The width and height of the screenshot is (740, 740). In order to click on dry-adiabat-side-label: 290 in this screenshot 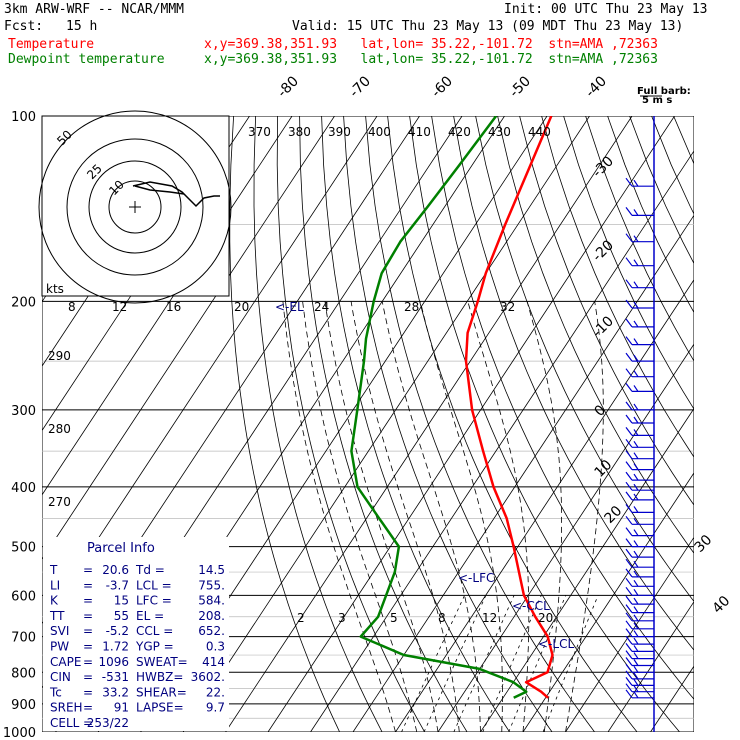, I will do `click(59, 356)`.